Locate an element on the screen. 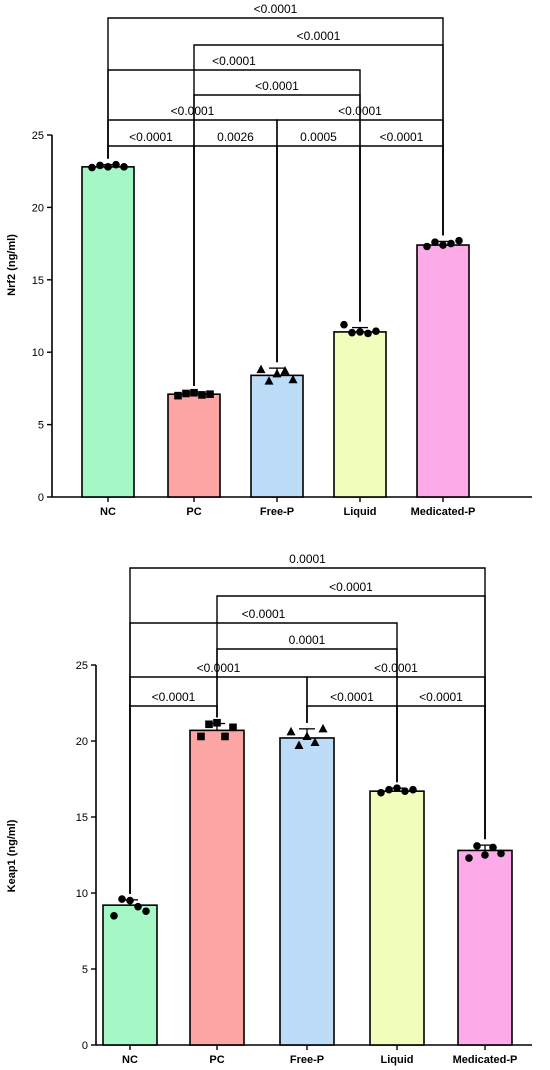 Image resolution: width=550 pixels, height=1070 pixels. nrf2-y-tick-label: 20 is located at coordinates (38, 208).